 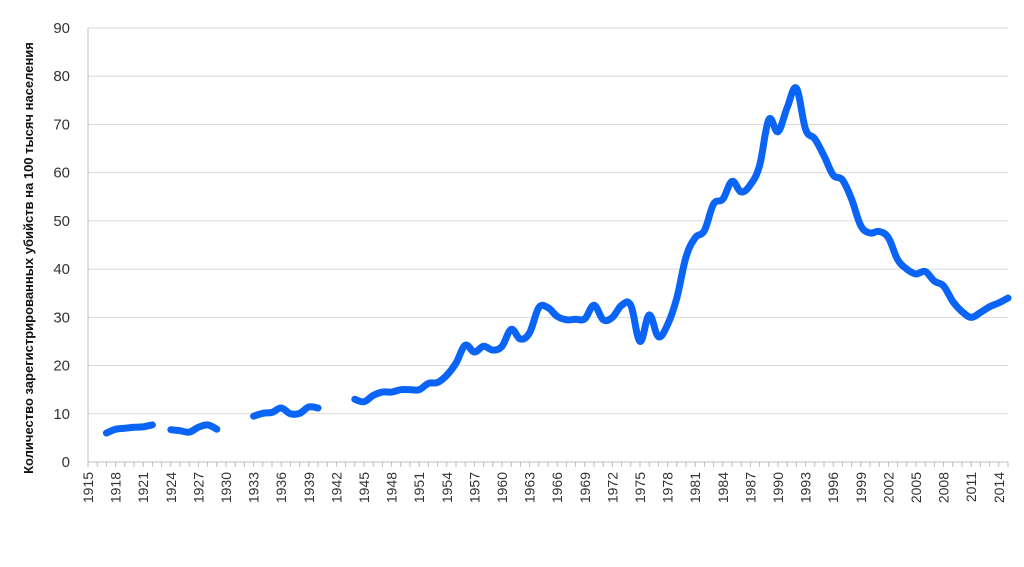 I want to click on x-tick-label: 1978, so click(x=668, y=487).